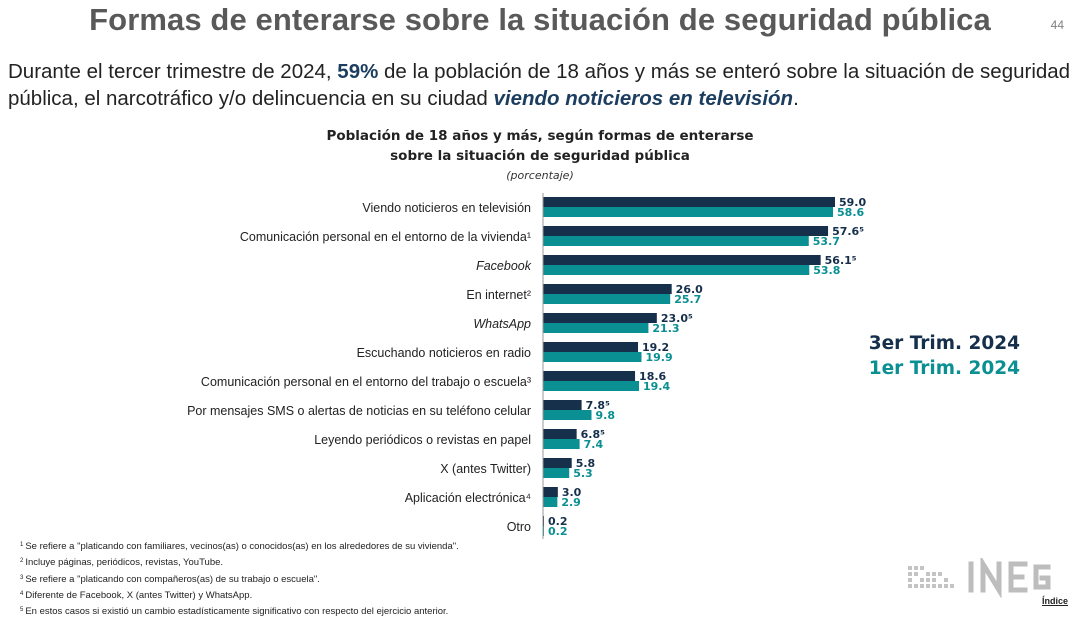 The width and height of the screenshot is (1080, 619). Describe the element at coordinates (677, 318) in the screenshot. I see `data-label: 23.0⁵` at that location.